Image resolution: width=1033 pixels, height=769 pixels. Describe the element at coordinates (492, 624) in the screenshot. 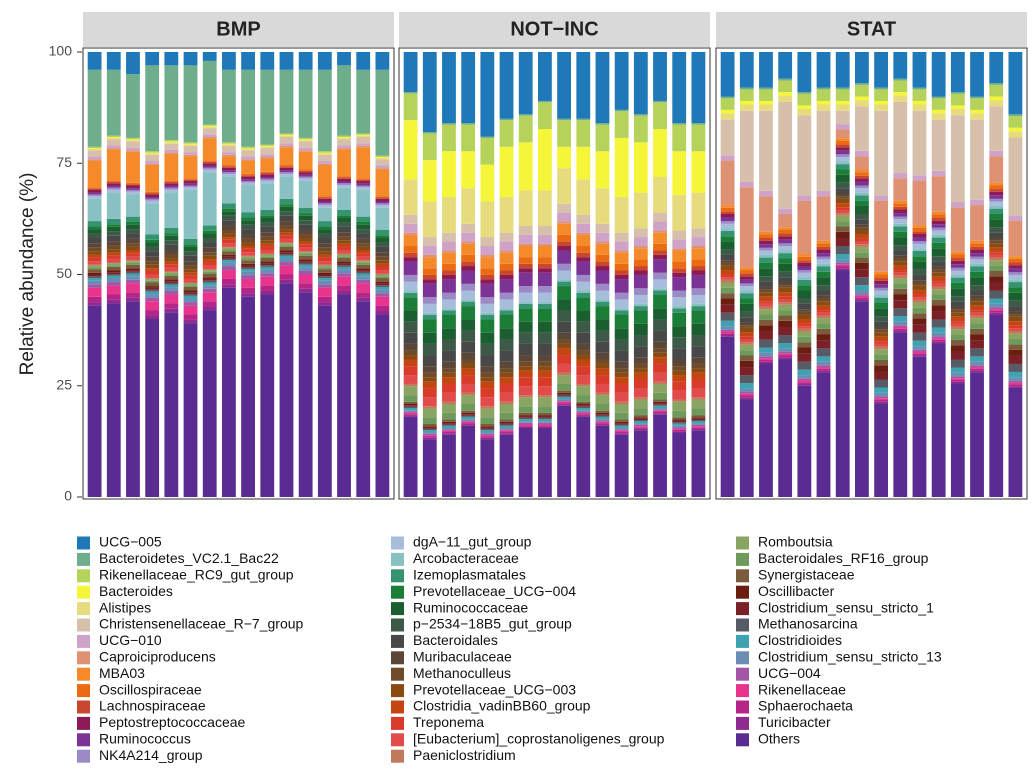

I see `legend-label: p−2534−18B5_gut_group` at that location.